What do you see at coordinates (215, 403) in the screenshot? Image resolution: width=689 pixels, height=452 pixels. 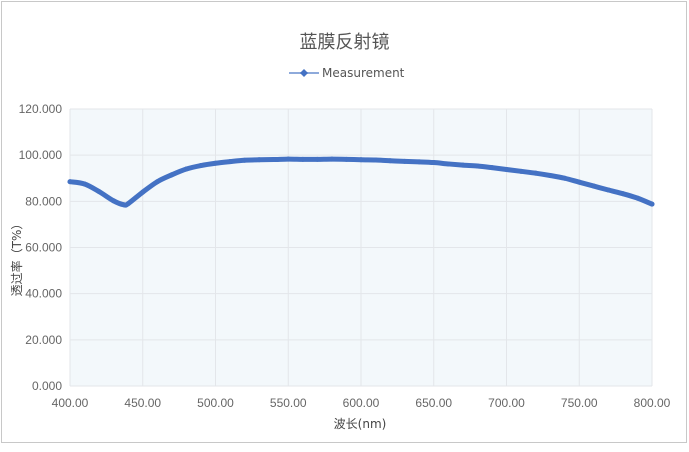 I see `x-tick-label: 500.00` at bounding box center [215, 403].